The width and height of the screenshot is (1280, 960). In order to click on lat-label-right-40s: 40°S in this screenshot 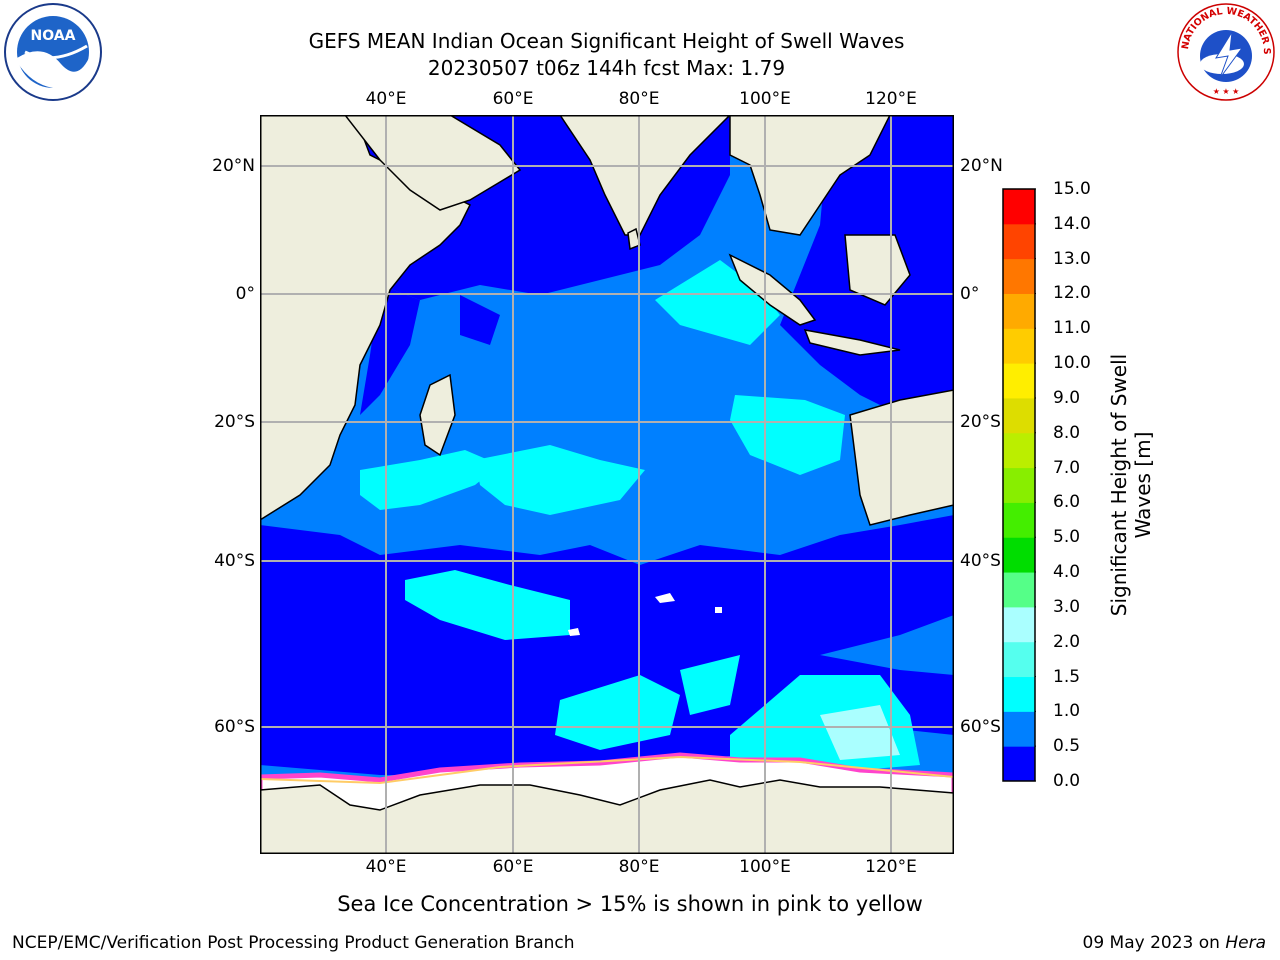, I will do `click(980, 561)`.